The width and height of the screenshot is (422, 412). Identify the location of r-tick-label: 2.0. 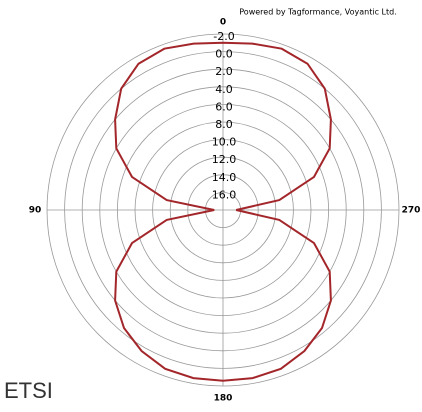
(224, 71).